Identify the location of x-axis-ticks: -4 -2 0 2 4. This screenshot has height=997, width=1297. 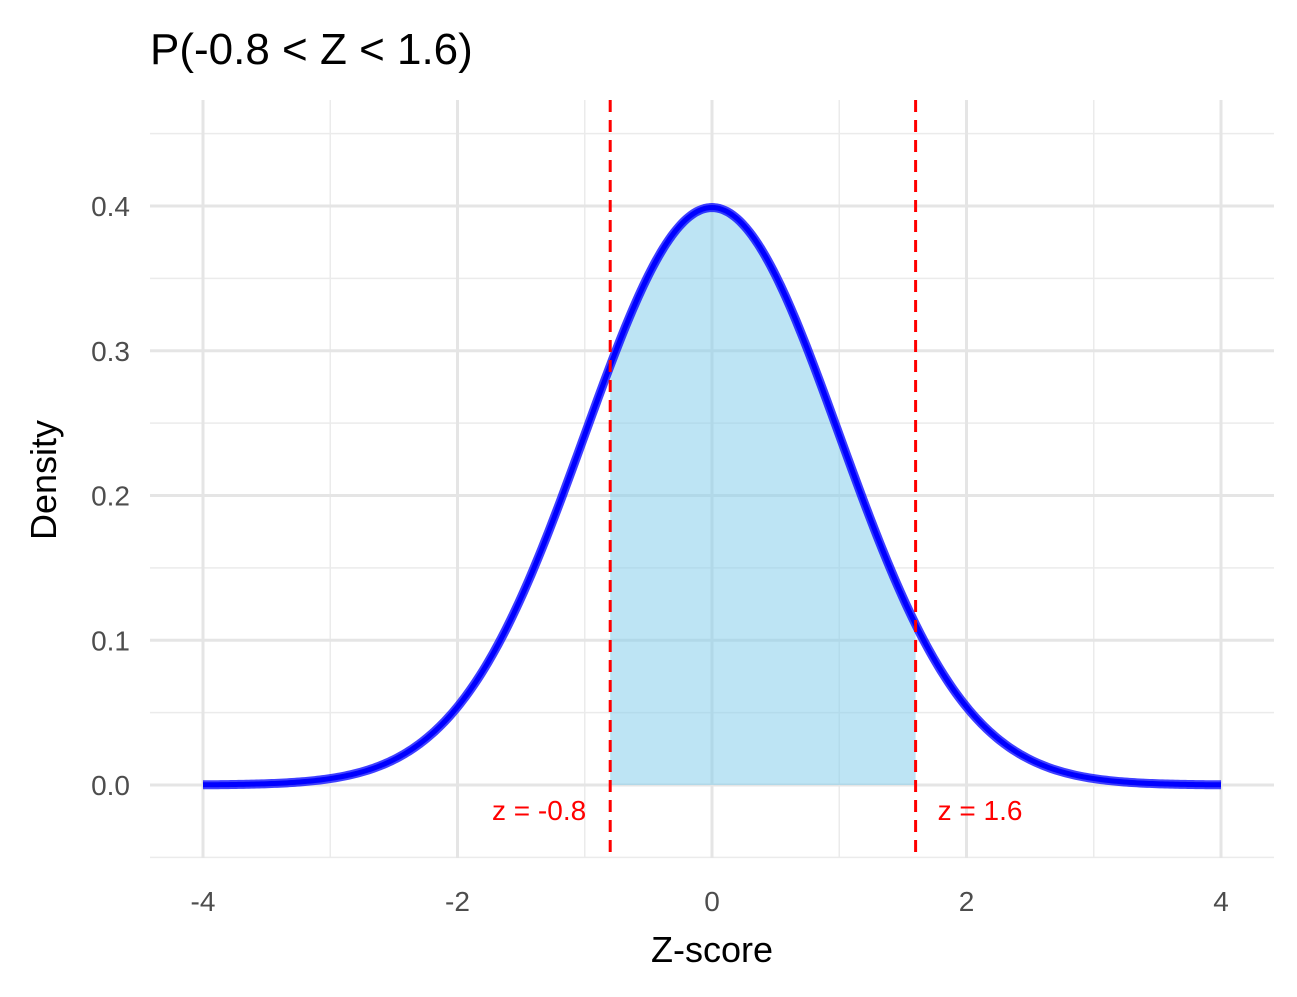
(710, 901).